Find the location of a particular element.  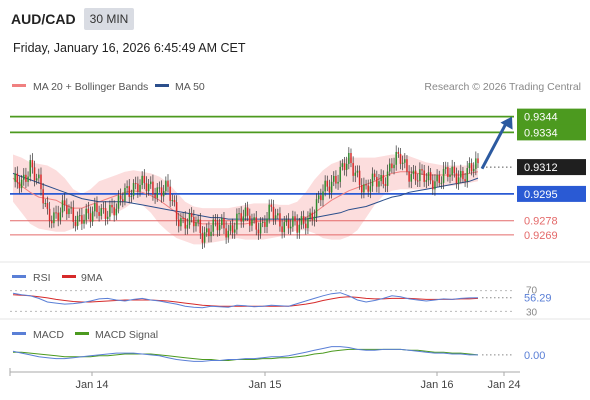

macd-current-label: 0.00 is located at coordinates (534, 356).